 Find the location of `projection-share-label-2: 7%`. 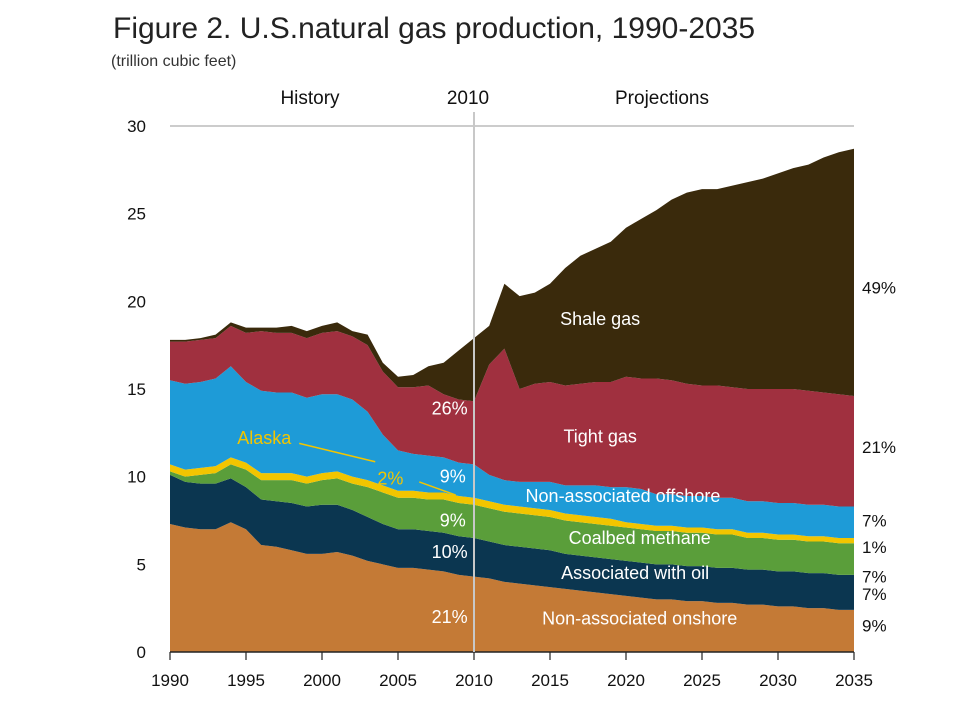

projection-share-label-2: 7% is located at coordinates (874, 521).